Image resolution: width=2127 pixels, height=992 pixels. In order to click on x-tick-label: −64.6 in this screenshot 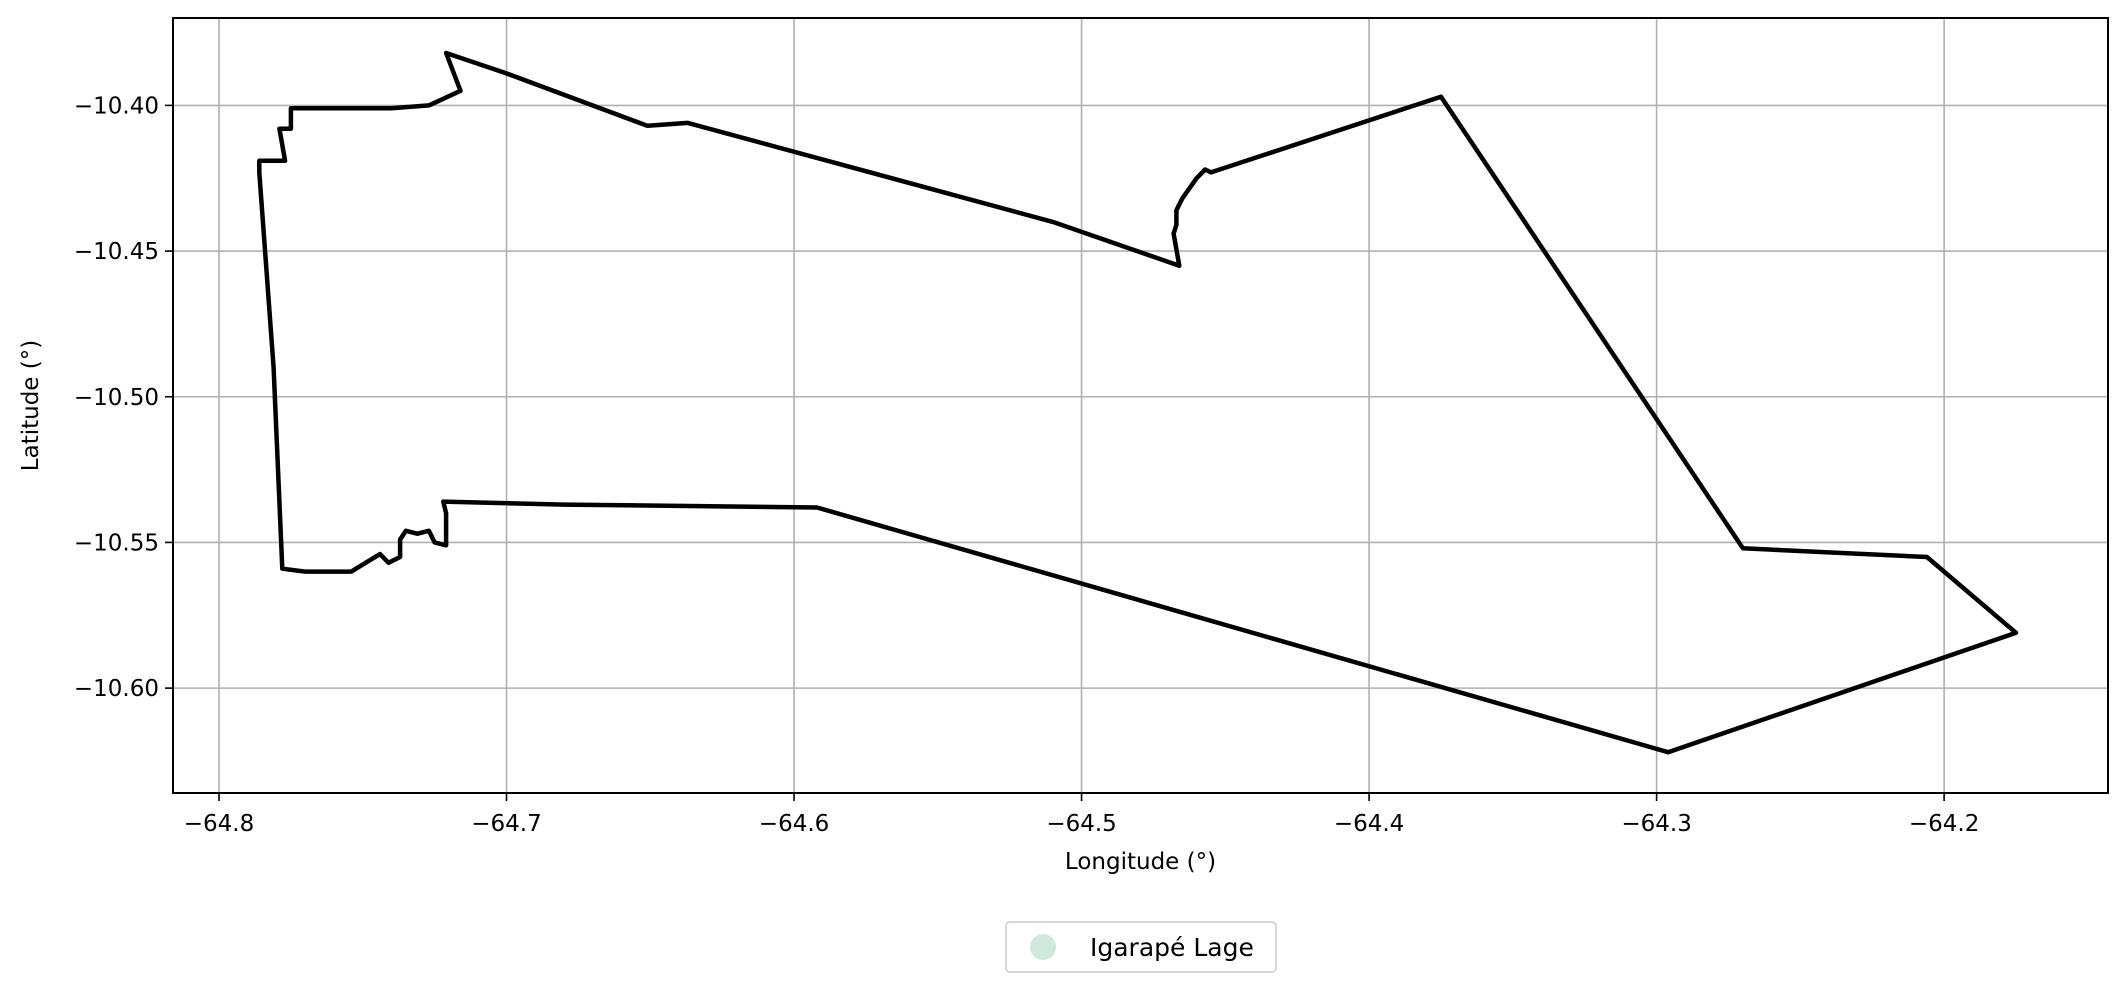, I will do `click(794, 824)`.